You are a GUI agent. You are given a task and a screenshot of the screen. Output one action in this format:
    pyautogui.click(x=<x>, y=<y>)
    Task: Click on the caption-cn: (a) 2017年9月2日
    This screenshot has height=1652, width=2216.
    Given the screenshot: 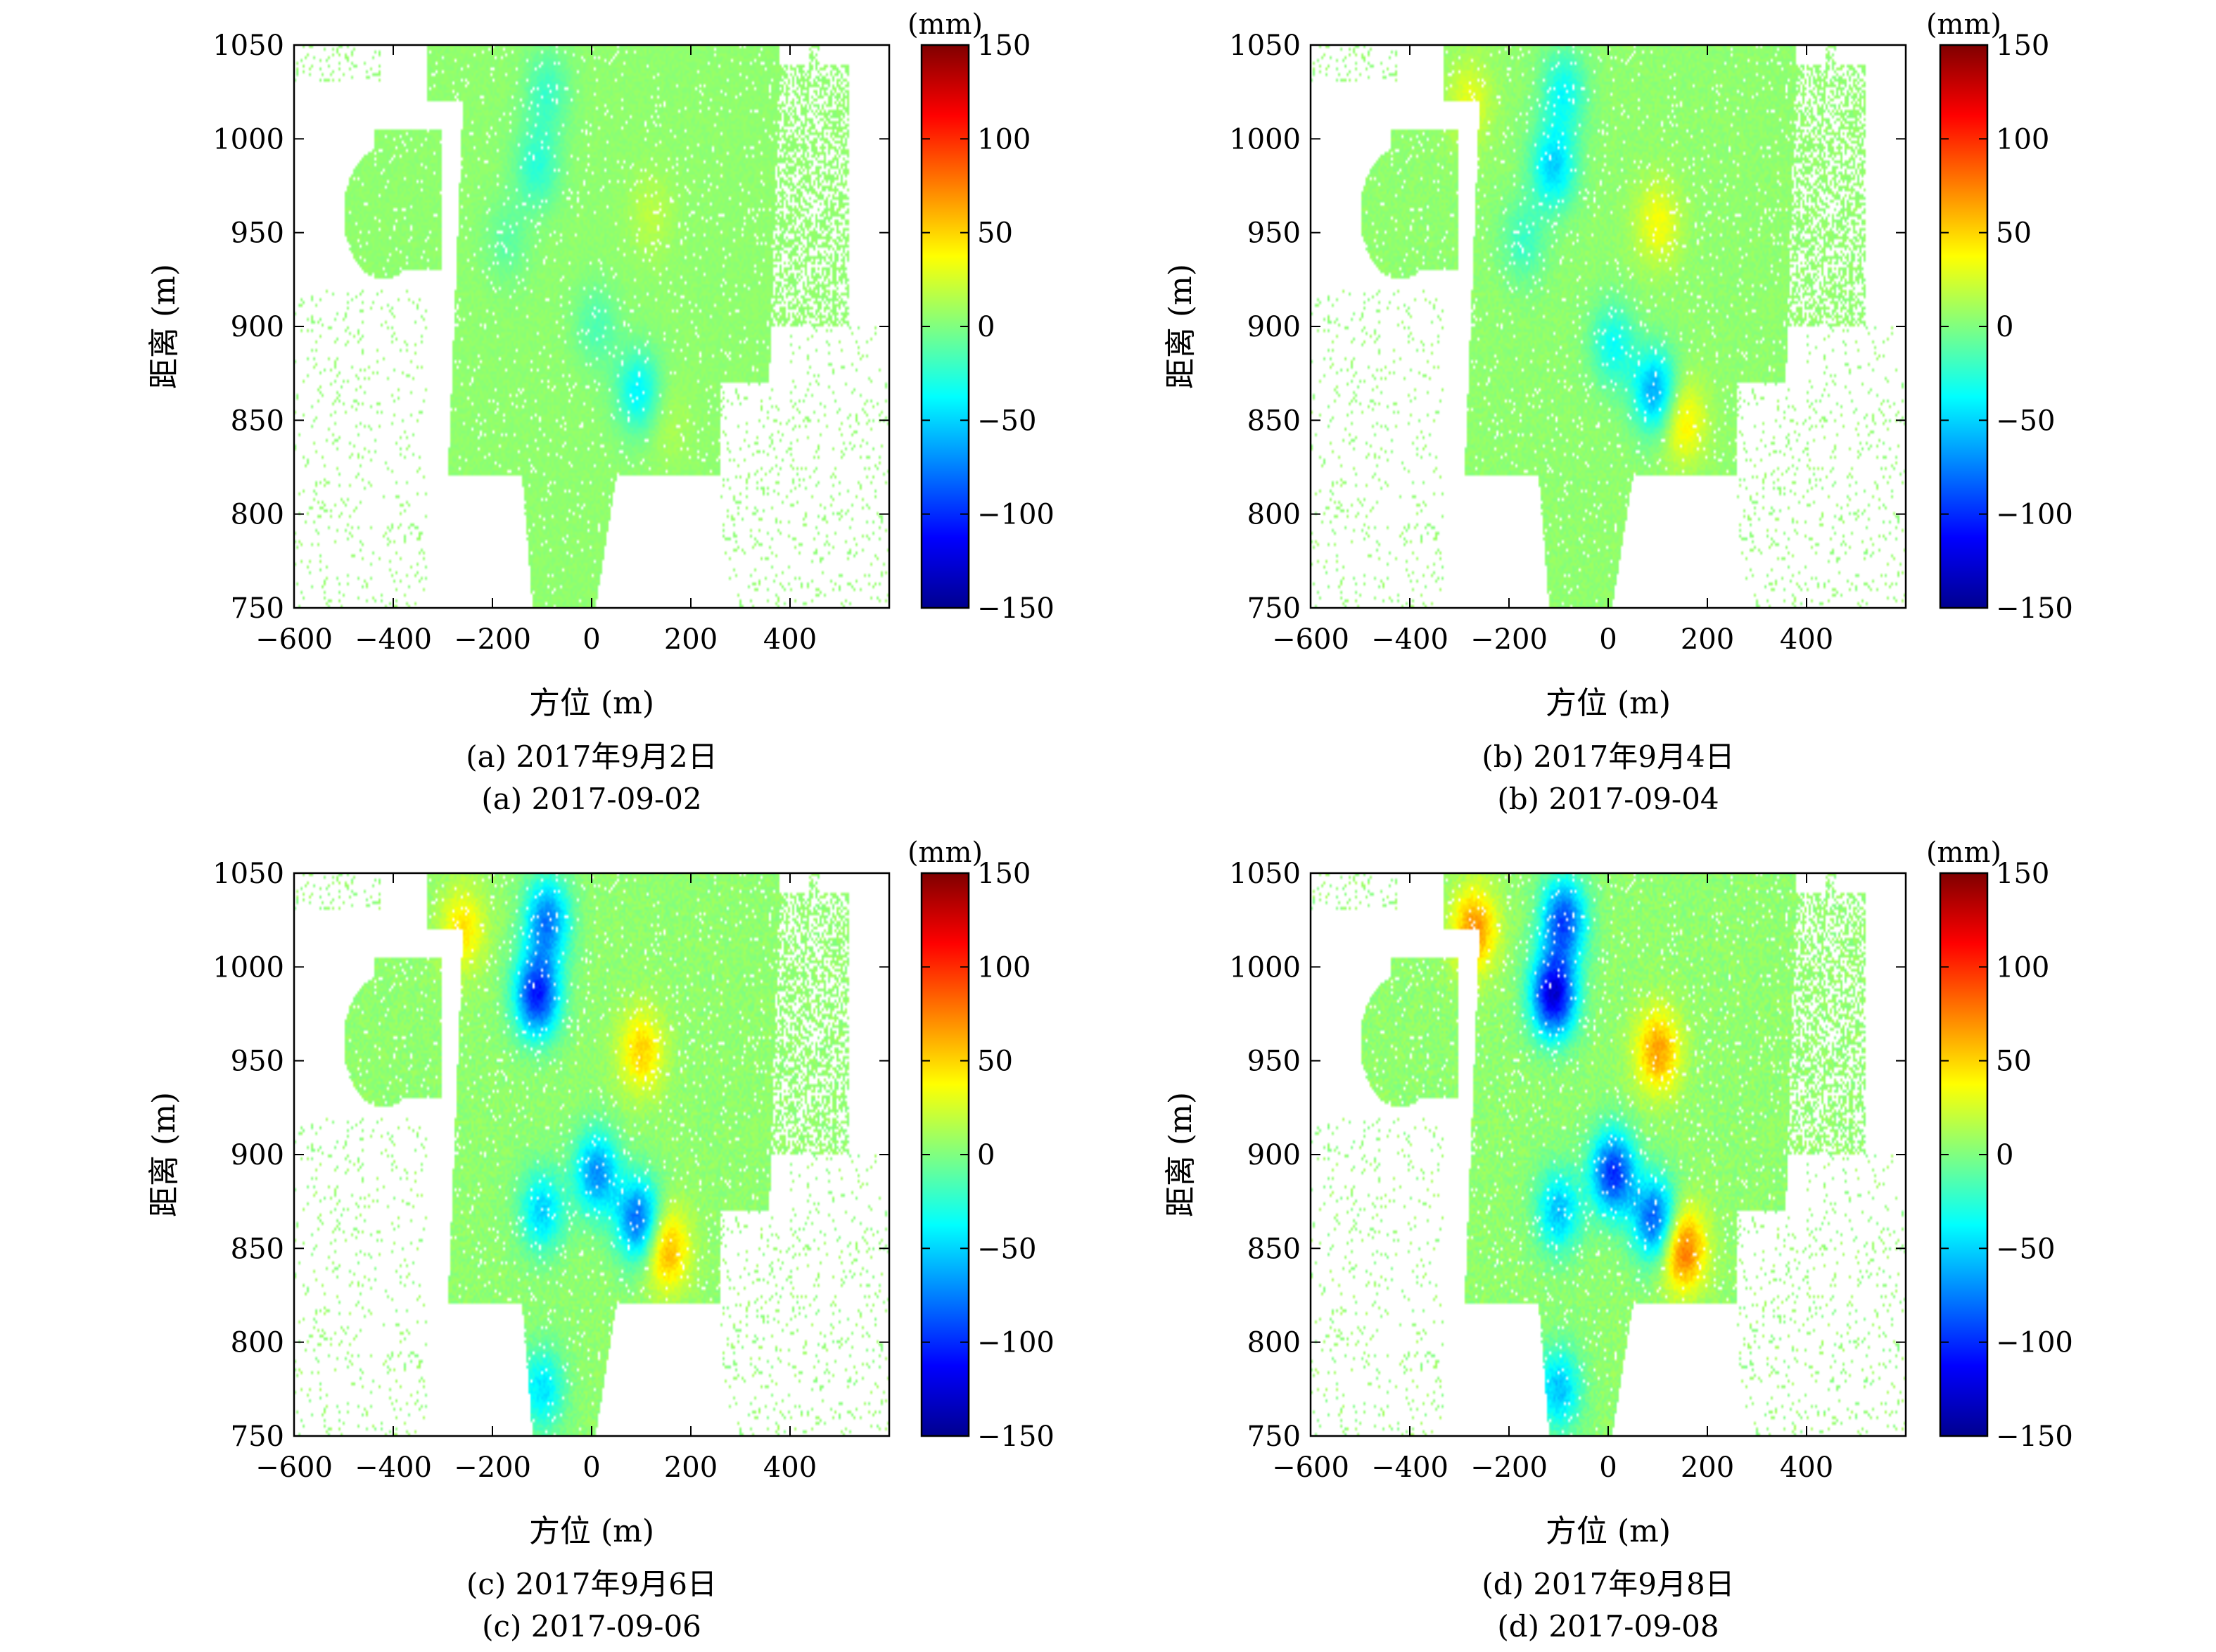 What is the action you would take?
    pyautogui.click(x=592, y=756)
    